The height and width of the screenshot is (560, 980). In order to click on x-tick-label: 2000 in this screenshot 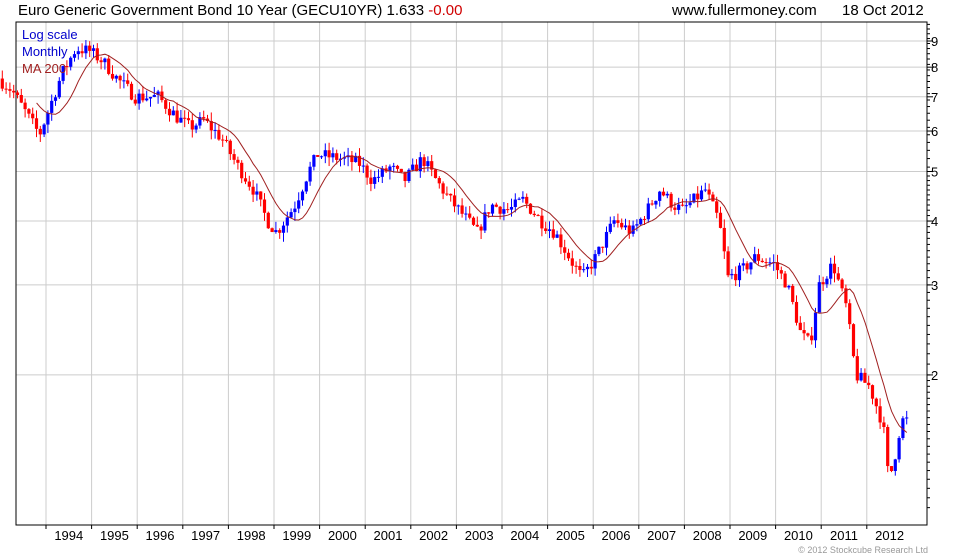, I will do `click(342, 535)`.